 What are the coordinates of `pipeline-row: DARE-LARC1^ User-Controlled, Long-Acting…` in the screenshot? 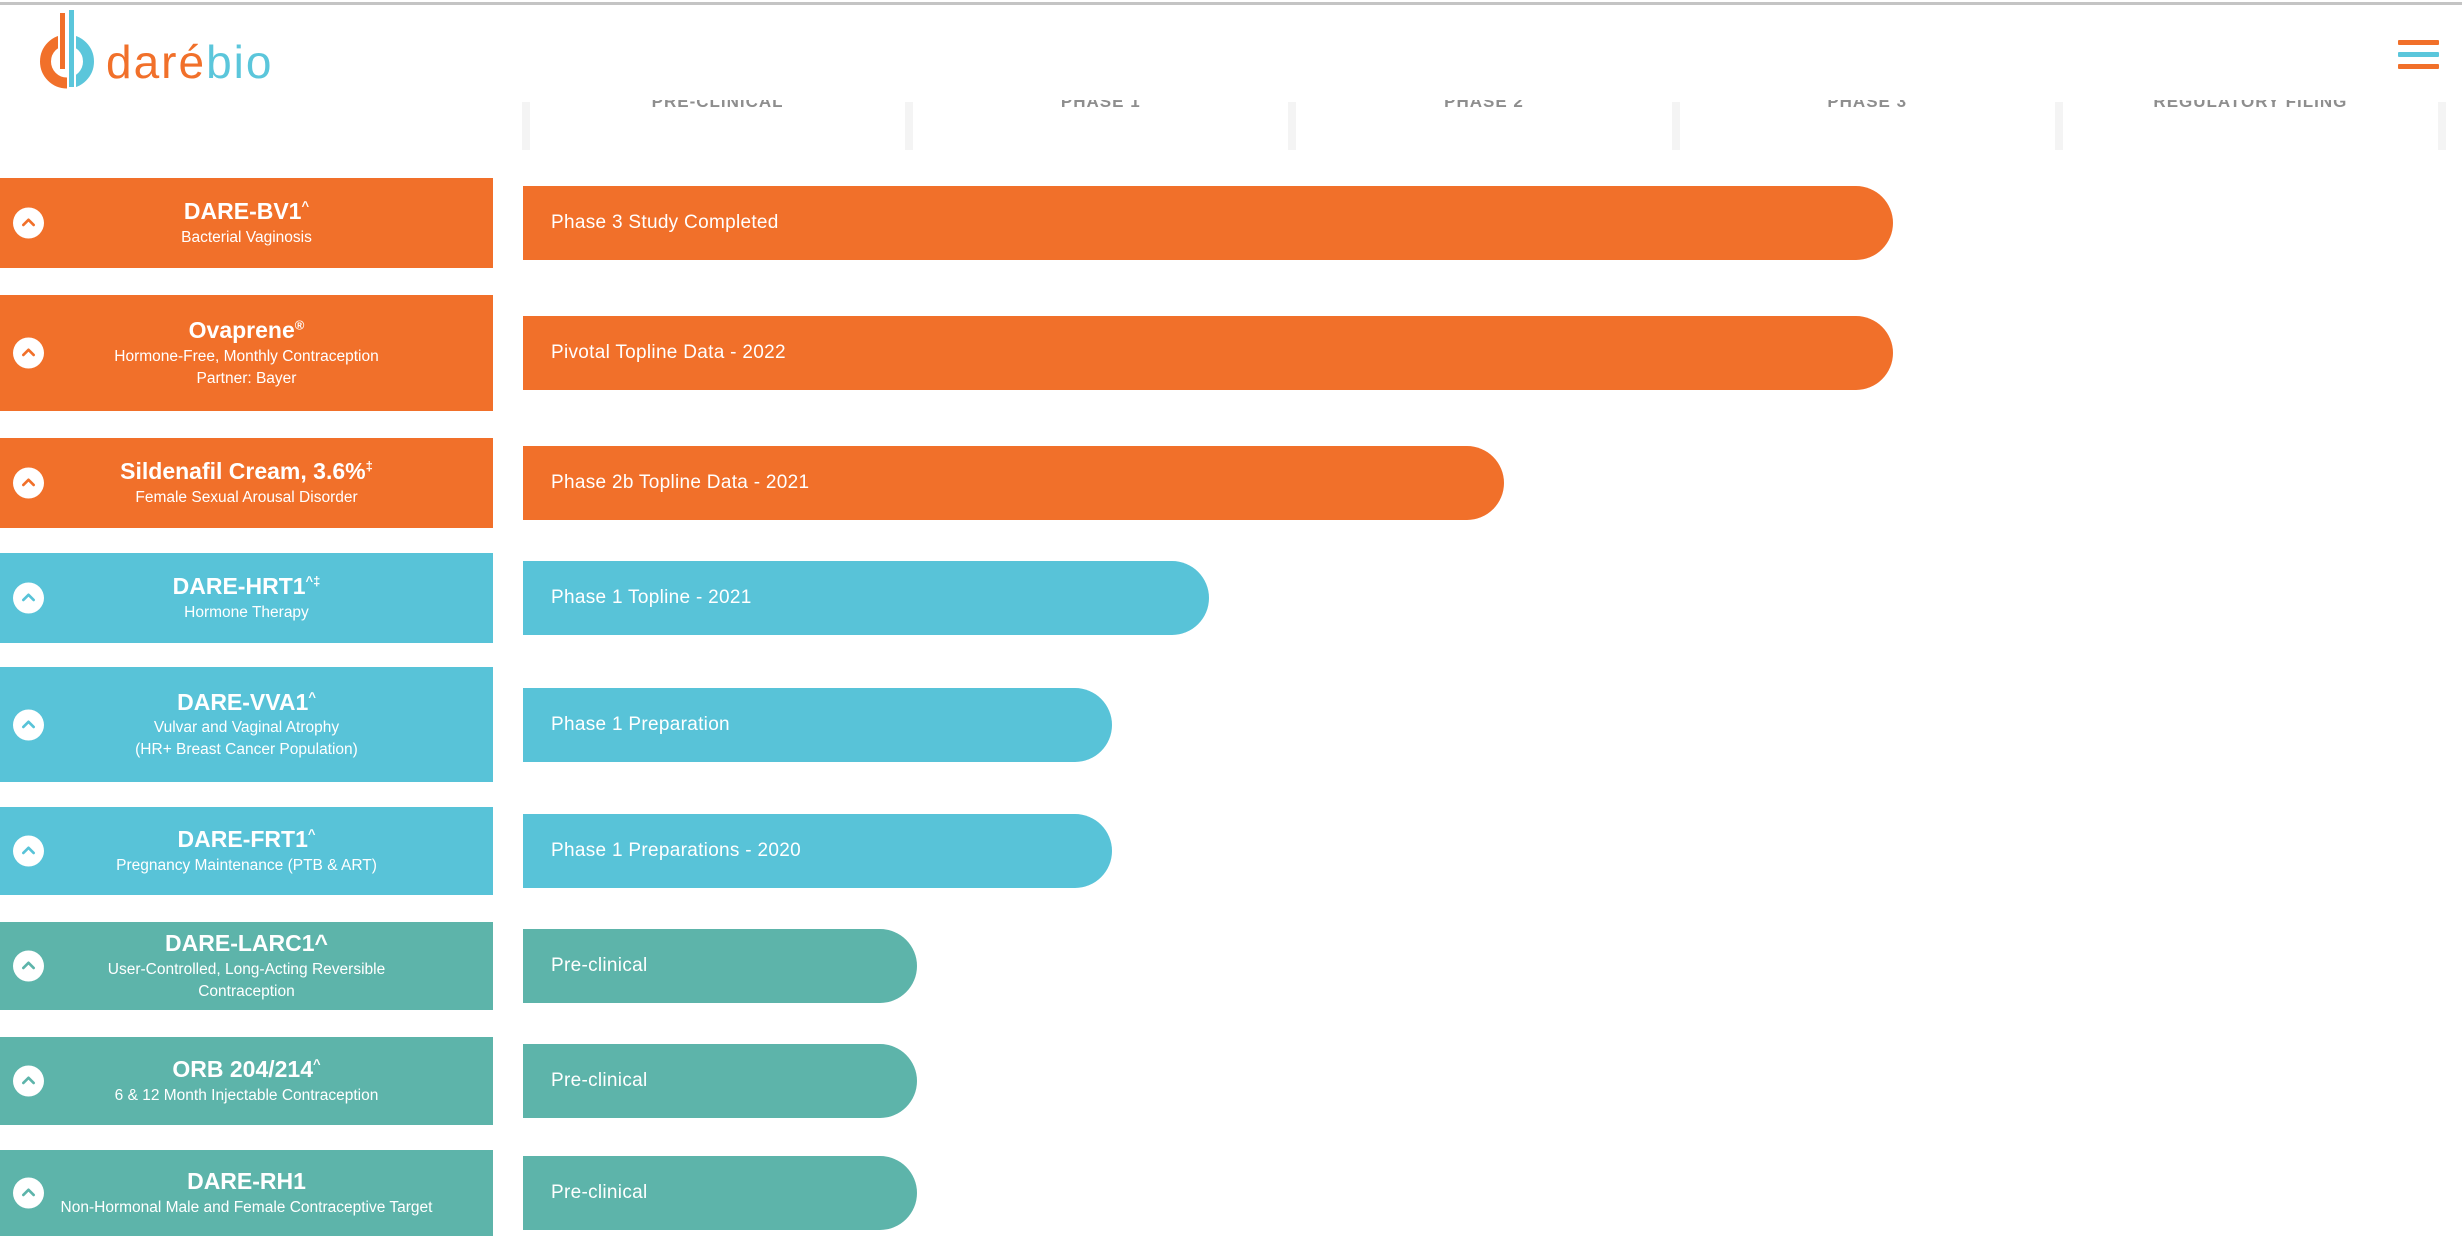 It's located at (1231, 966).